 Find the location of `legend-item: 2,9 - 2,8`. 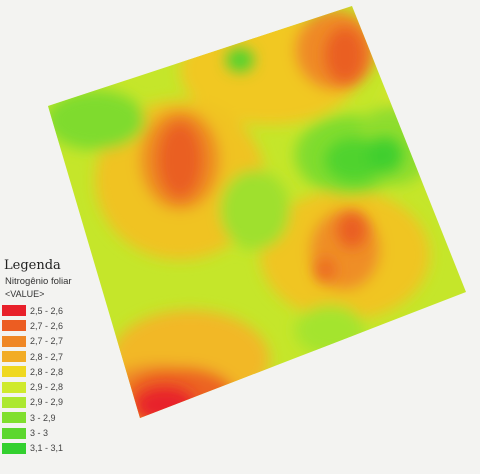

legend-item: 2,9 - 2,8 is located at coordinates (62, 386).